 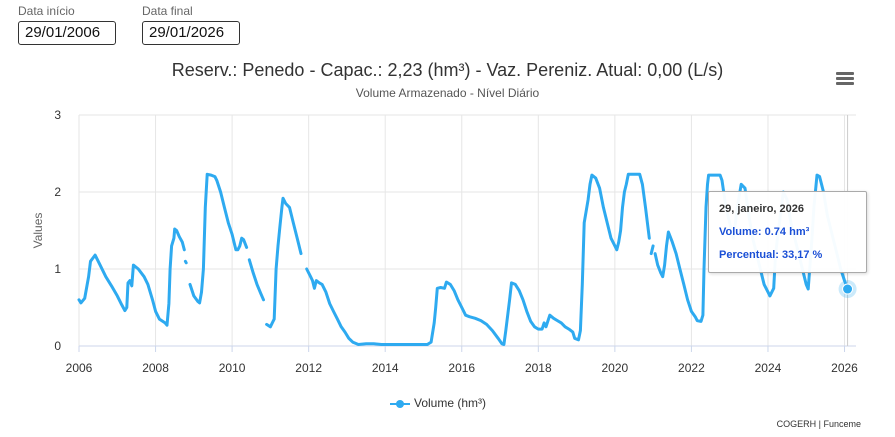 What do you see at coordinates (400, 403) in the screenshot?
I see `legend-series-marker` at bounding box center [400, 403].